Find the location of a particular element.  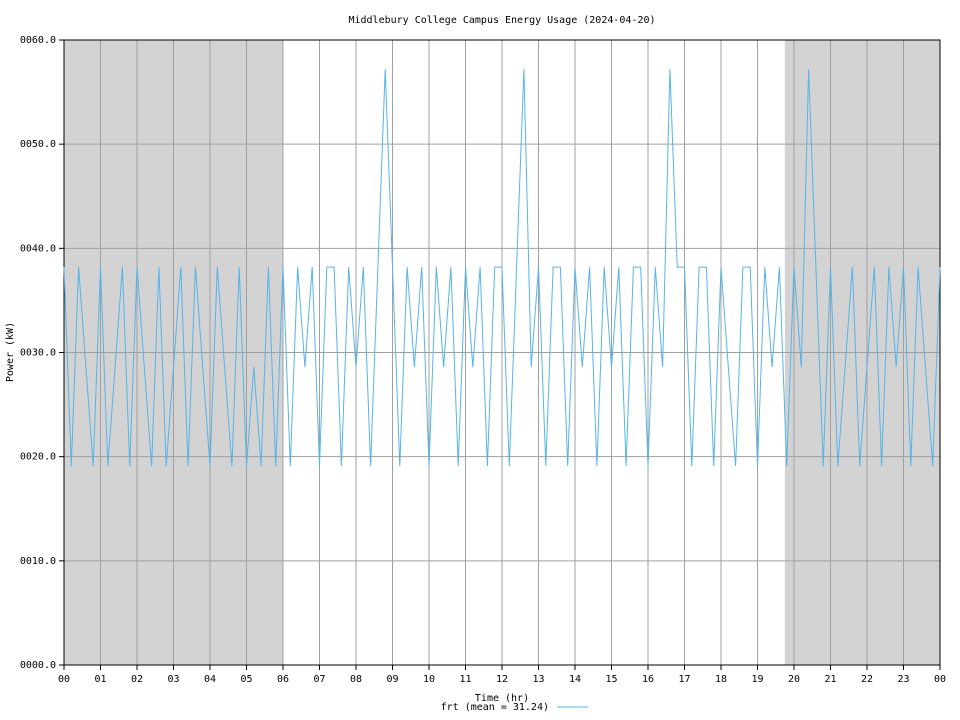

x-tick-label: 13 is located at coordinates (538, 679).